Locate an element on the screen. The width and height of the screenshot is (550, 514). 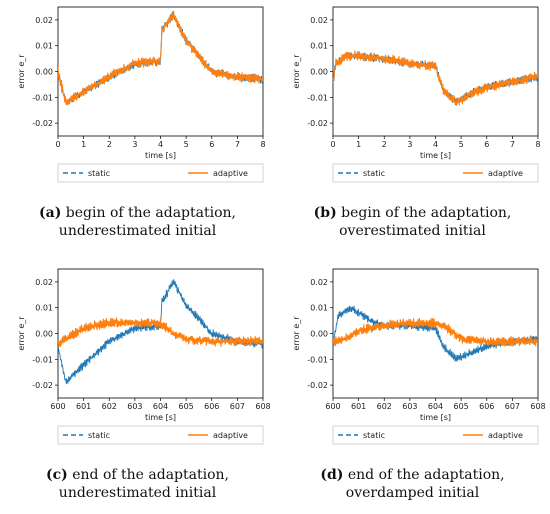
x-tick-label-b: 4 is located at coordinates (435, 144).